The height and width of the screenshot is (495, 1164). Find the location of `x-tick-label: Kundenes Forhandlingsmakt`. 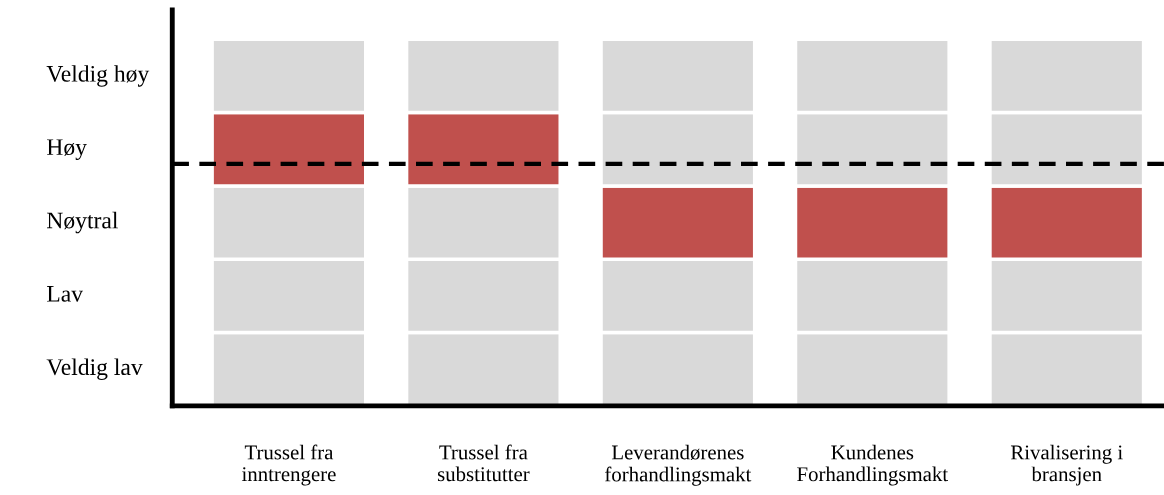

x-tick-label: Kundenes Forhandlingsmakt is located at coordinates (872, 465).